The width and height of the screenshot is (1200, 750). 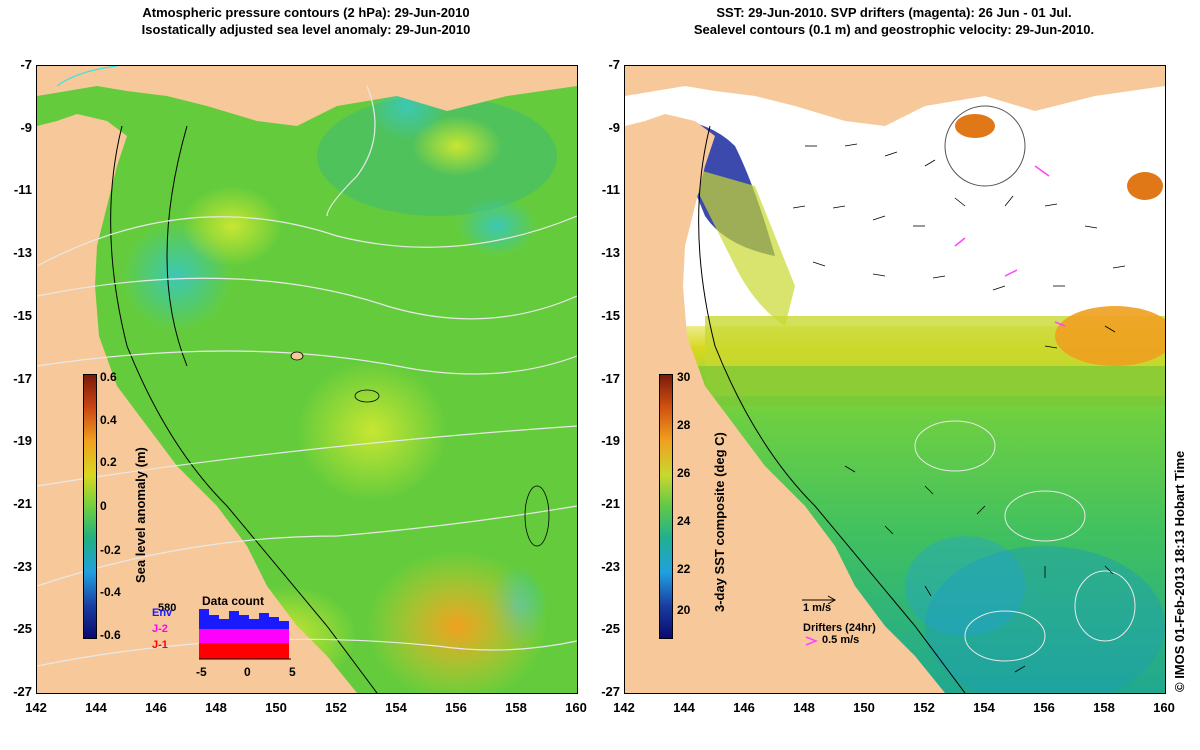 What do you see at coordinates (684, 377) in the screenshot?
I see `sst-colorbar-tick: 30` at bounding box center [684, 377].